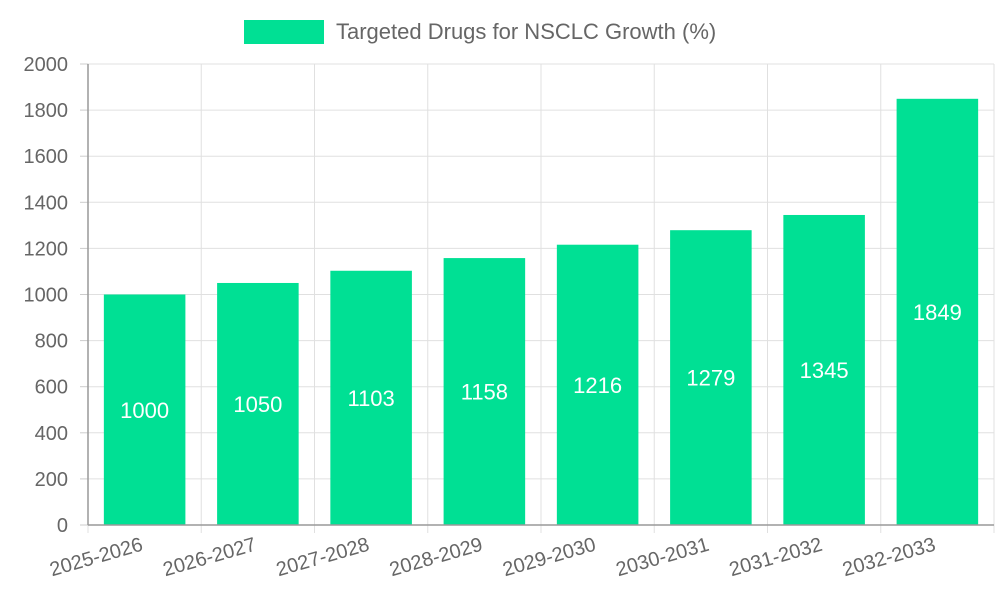  I want to click on bar-value-label: 1216, so click(597, 385).